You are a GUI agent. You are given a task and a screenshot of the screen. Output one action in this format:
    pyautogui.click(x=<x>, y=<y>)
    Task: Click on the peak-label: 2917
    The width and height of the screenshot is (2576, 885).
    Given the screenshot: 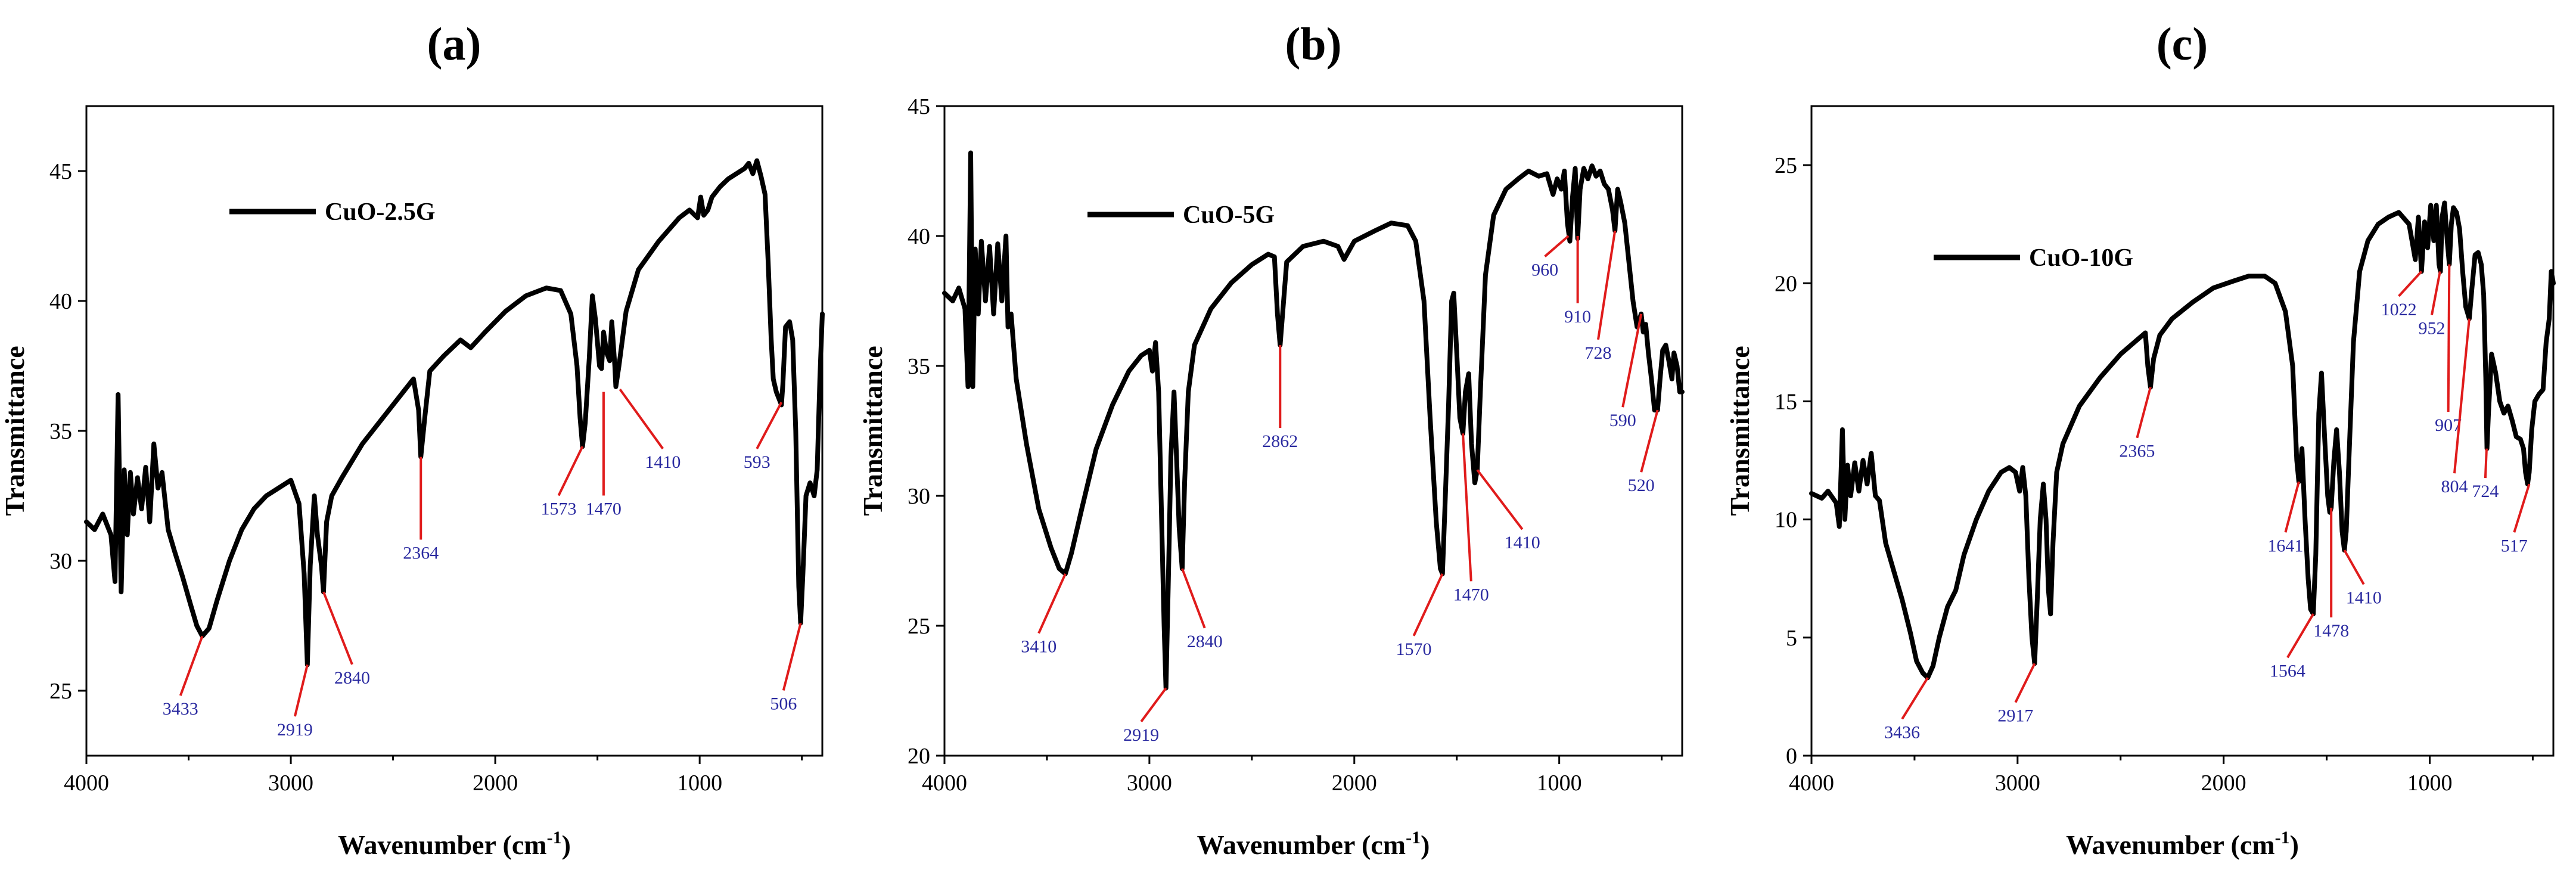 What is the action you would take?
    pyautogui.click(x=2015, y=716)
    